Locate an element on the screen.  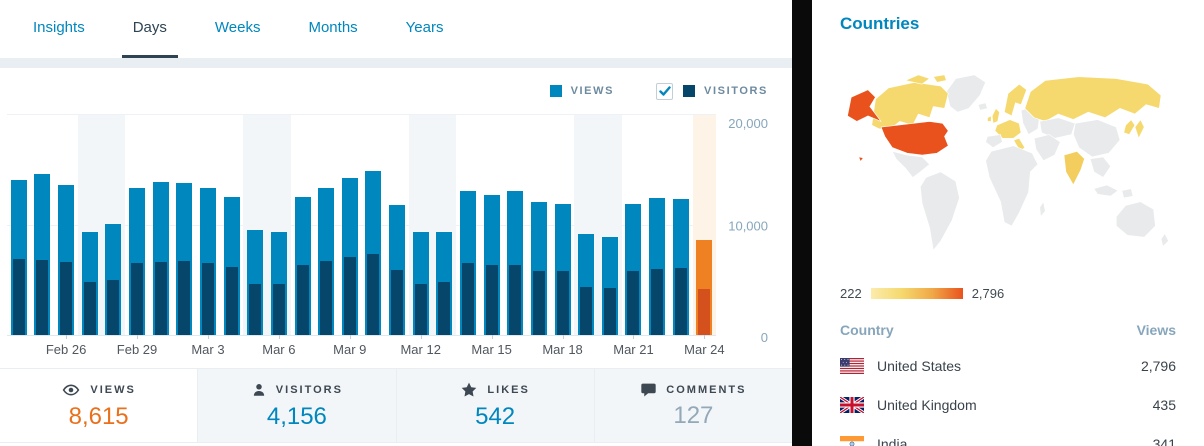
map-region-western-europe is located at coordinates (1008, 129).